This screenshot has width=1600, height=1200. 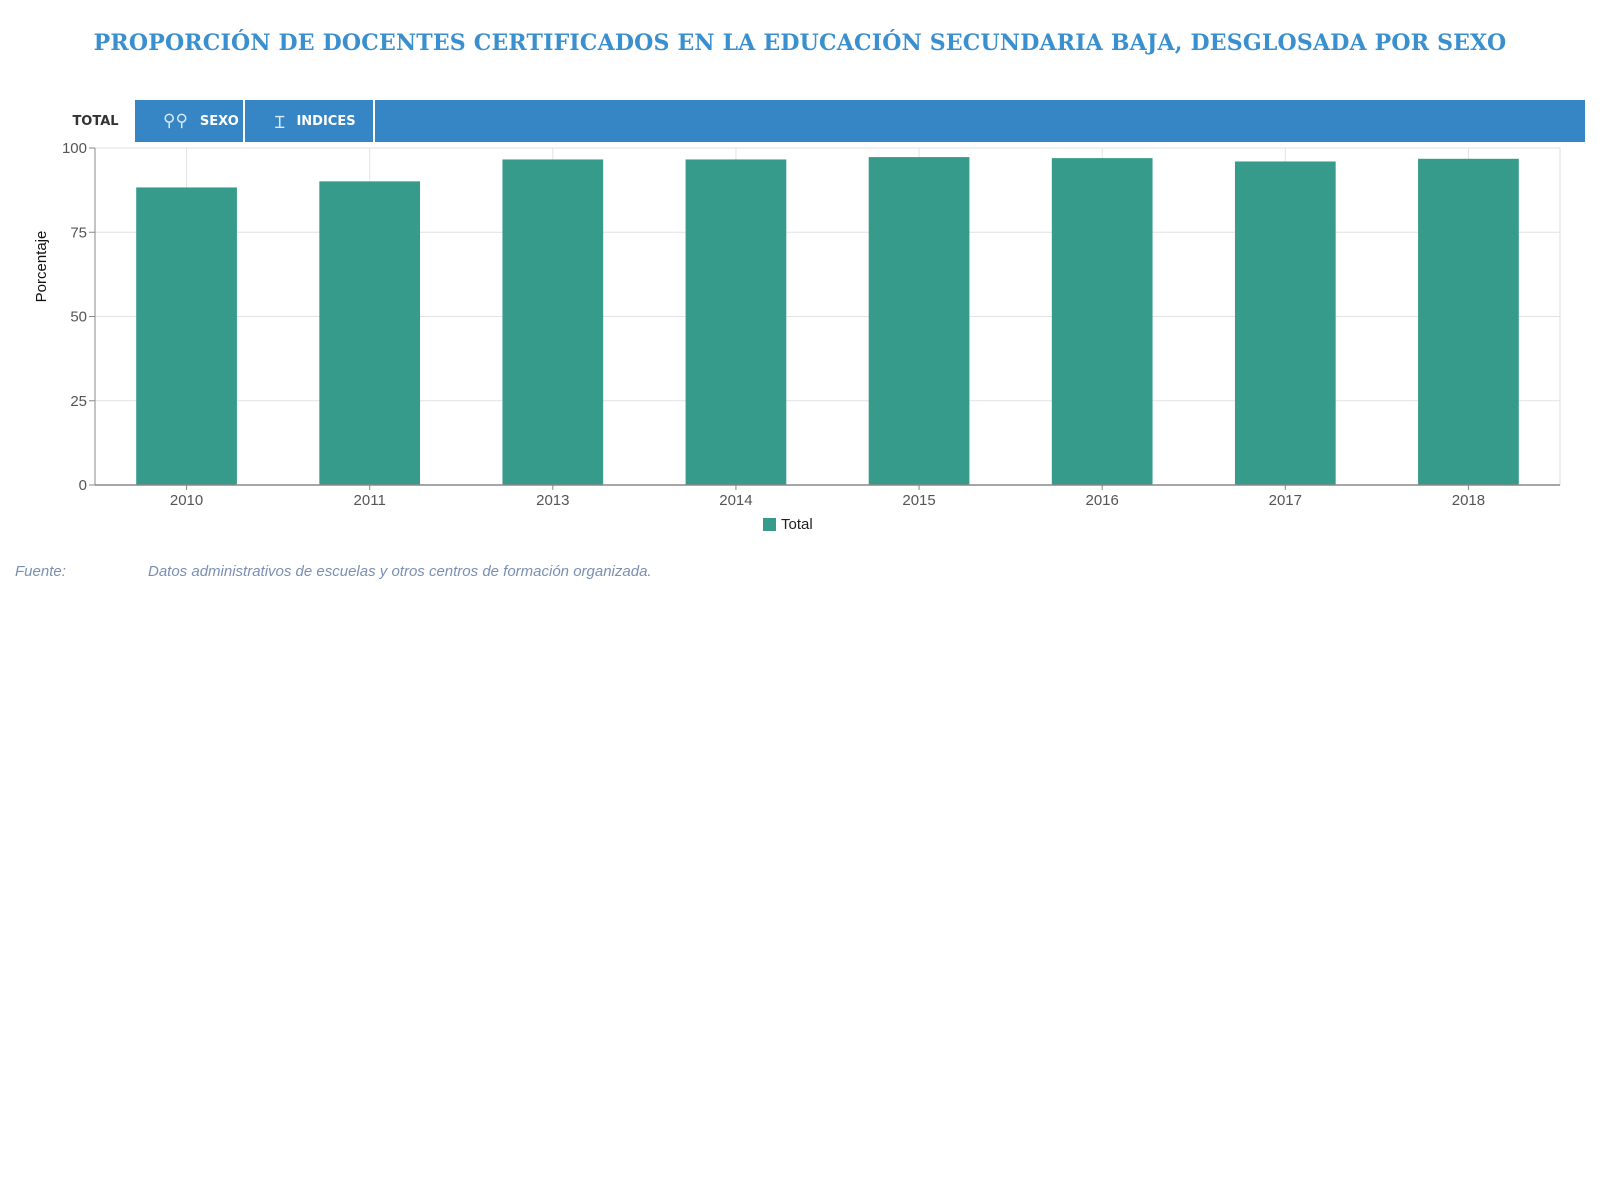 What do you see at coordinates (1468, 500) in the screenshot?
I see `x-tick-label: 2018` at bounding box center [1468, 500].